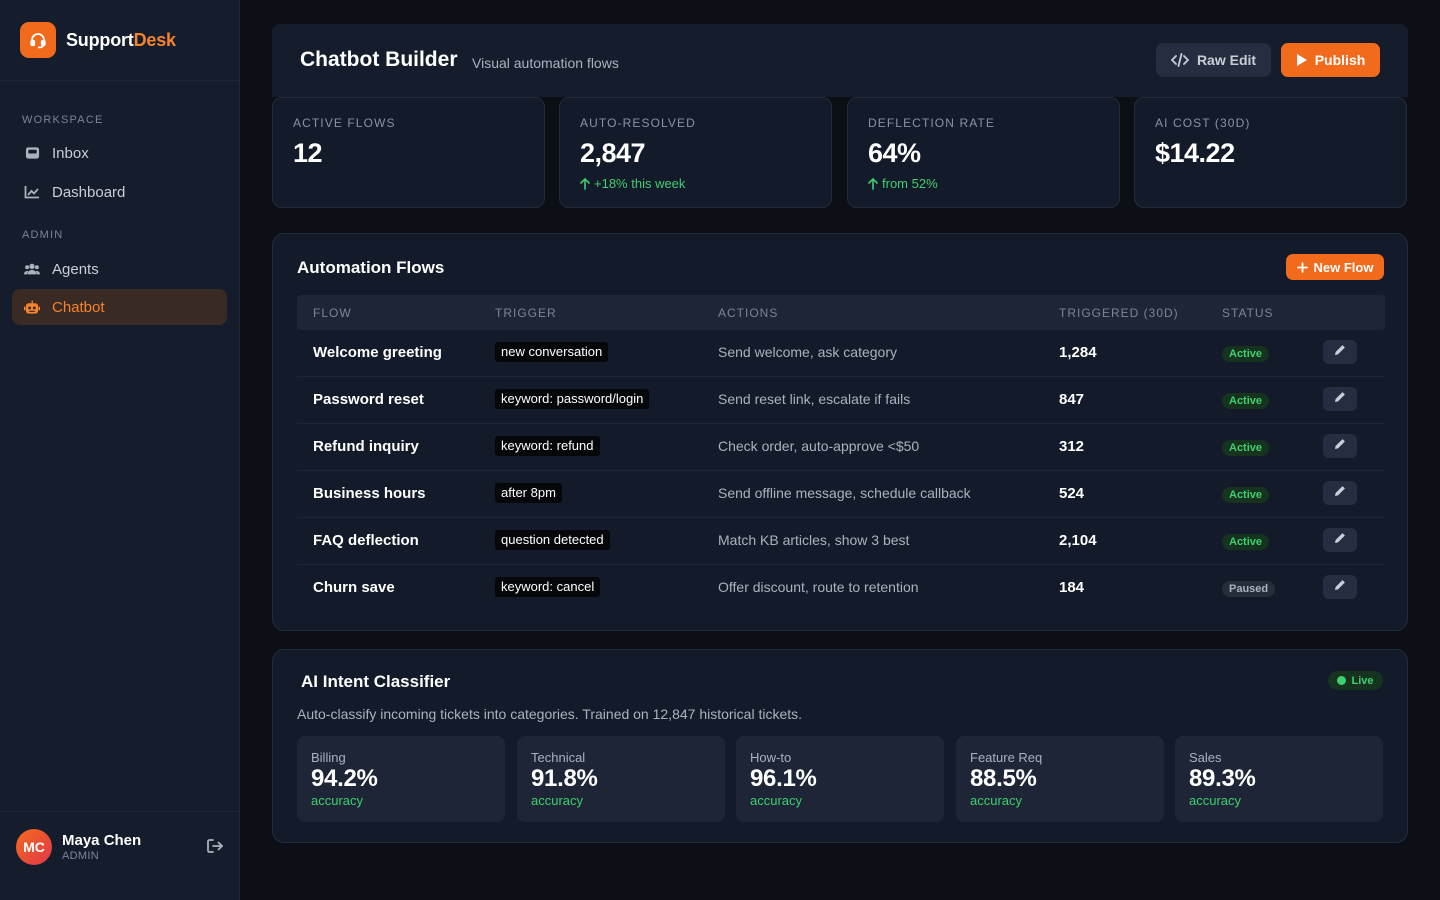 This screenshot has width=1440, height=900. I want to click on flow-trigger: after 8pm, so click(528, 493).